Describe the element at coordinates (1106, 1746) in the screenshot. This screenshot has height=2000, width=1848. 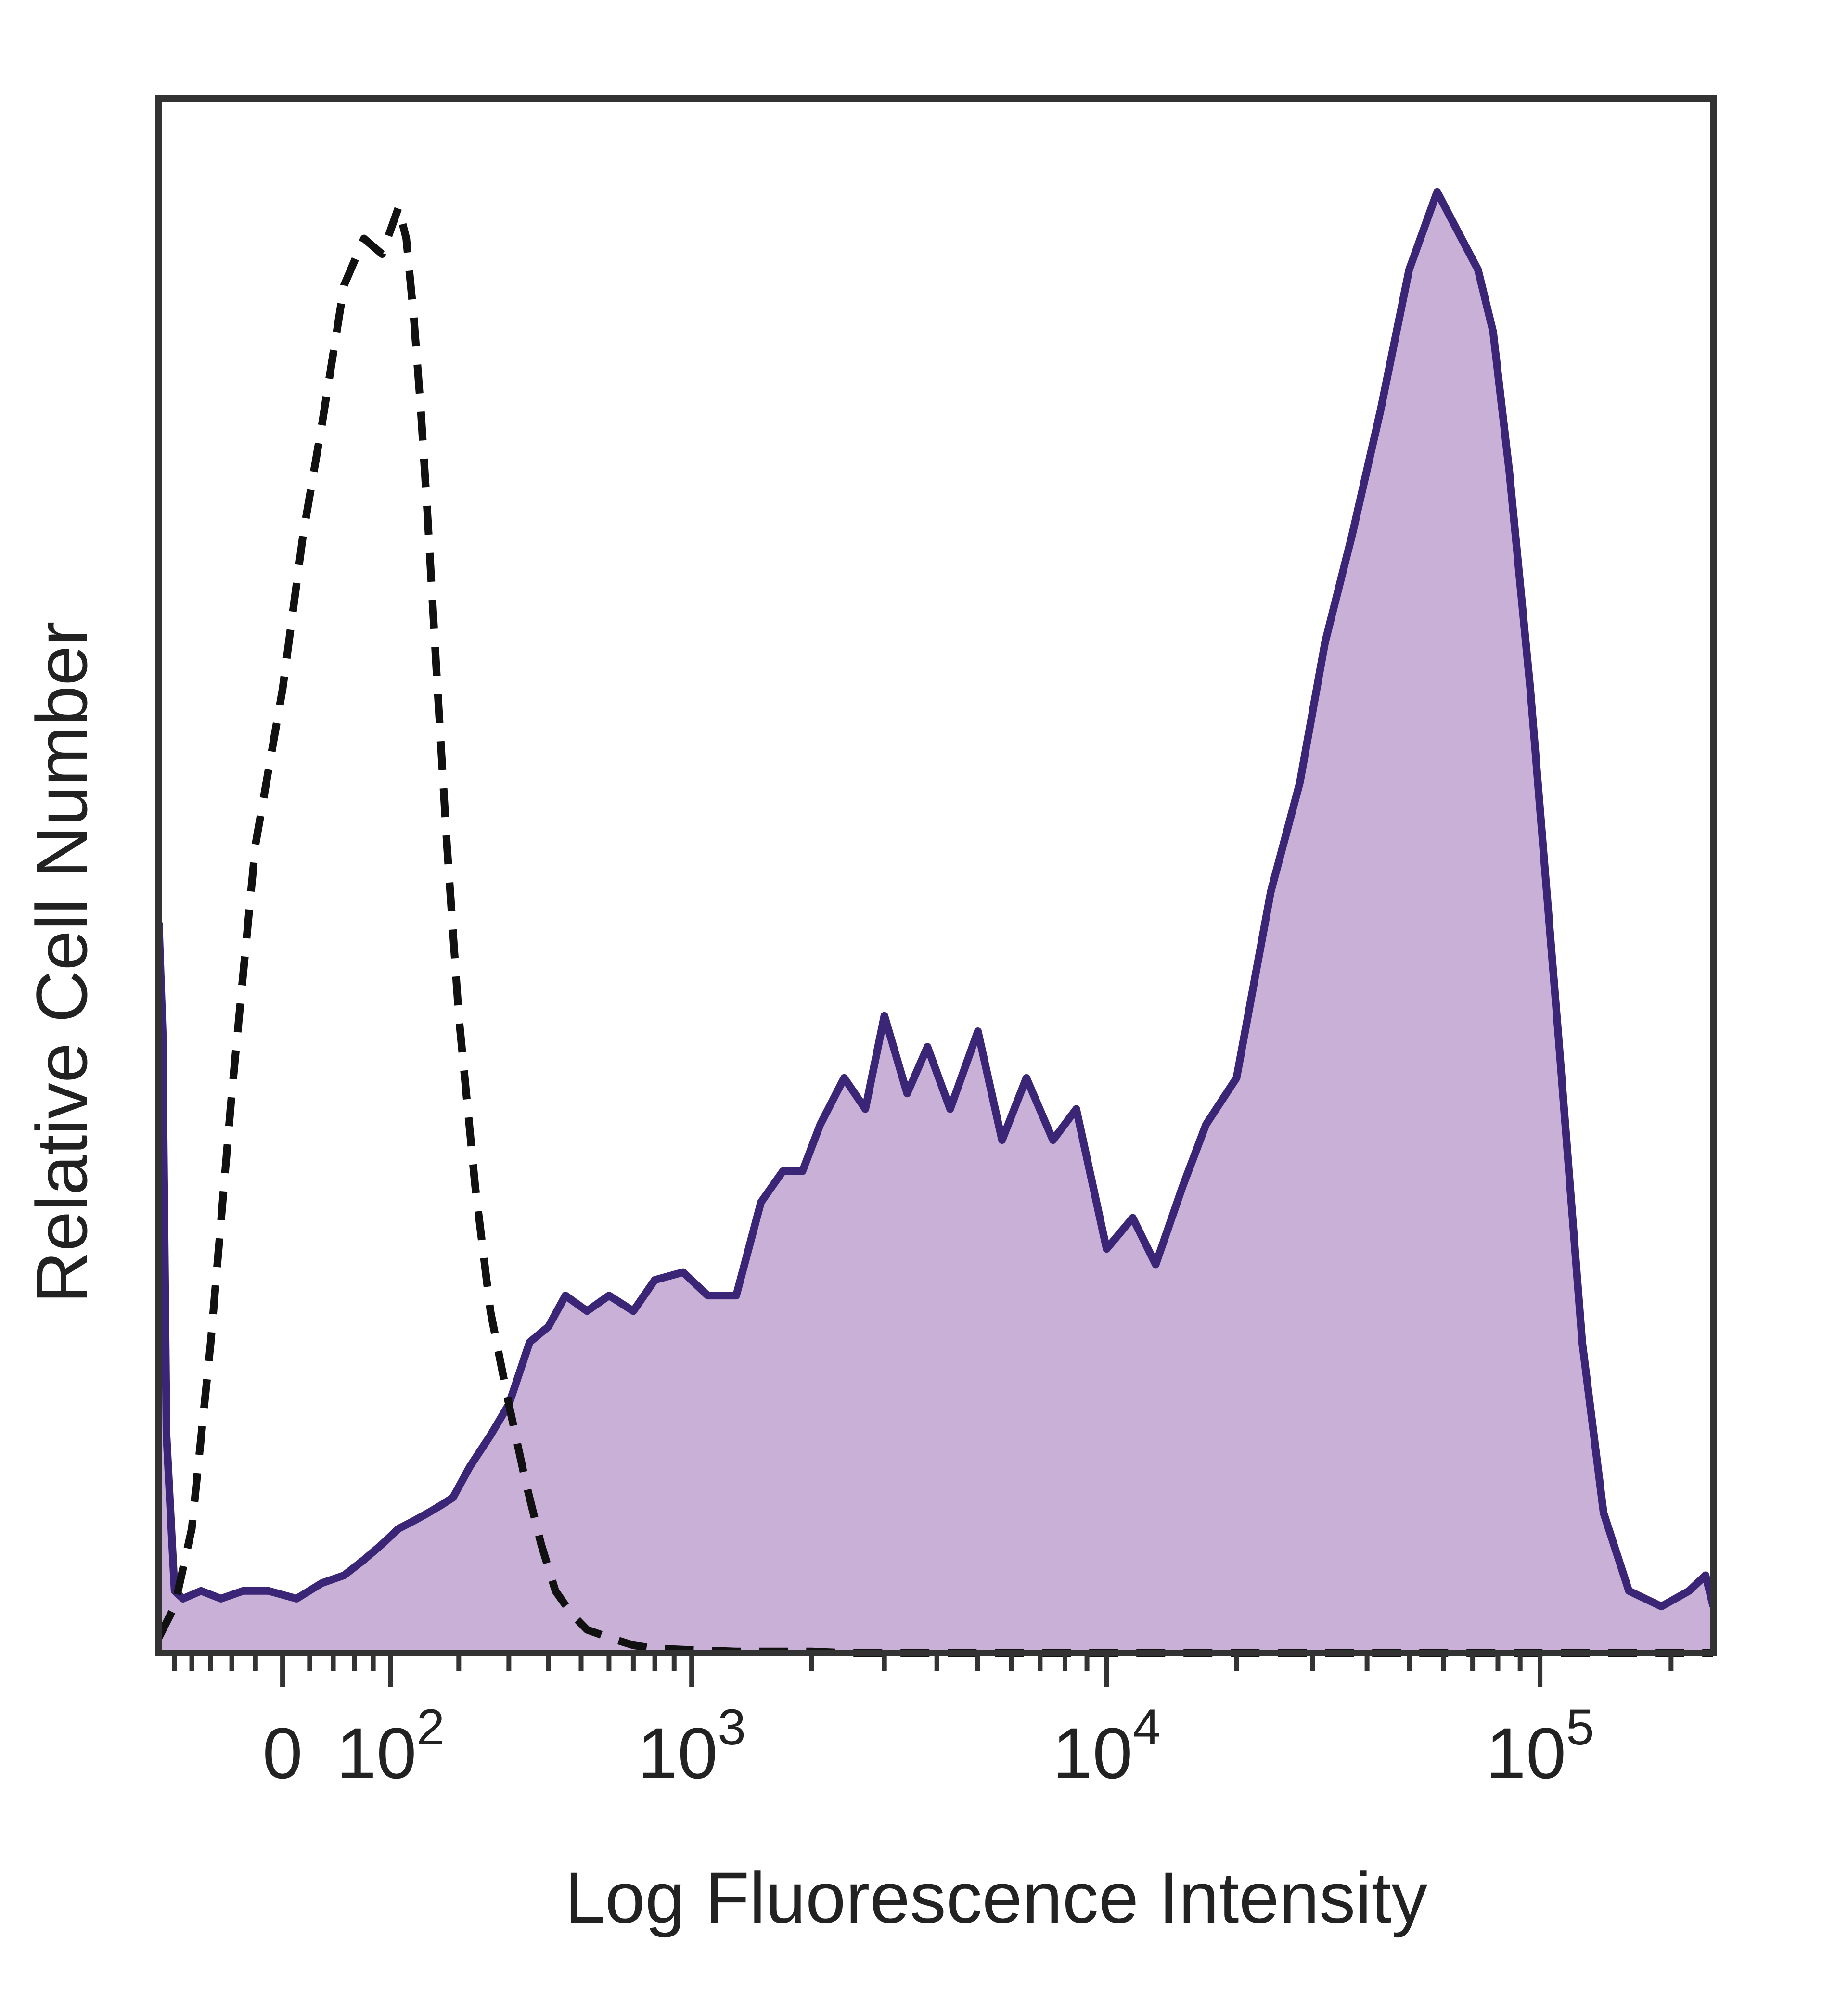
I see `x-tick-label: 10⁴` at that location.